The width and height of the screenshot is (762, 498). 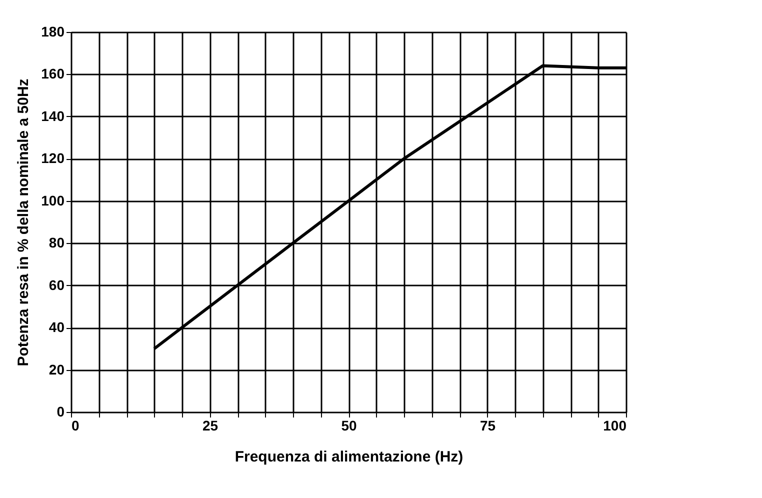 I want to click on x-tick-label: 25, so click(x=210, y=426).